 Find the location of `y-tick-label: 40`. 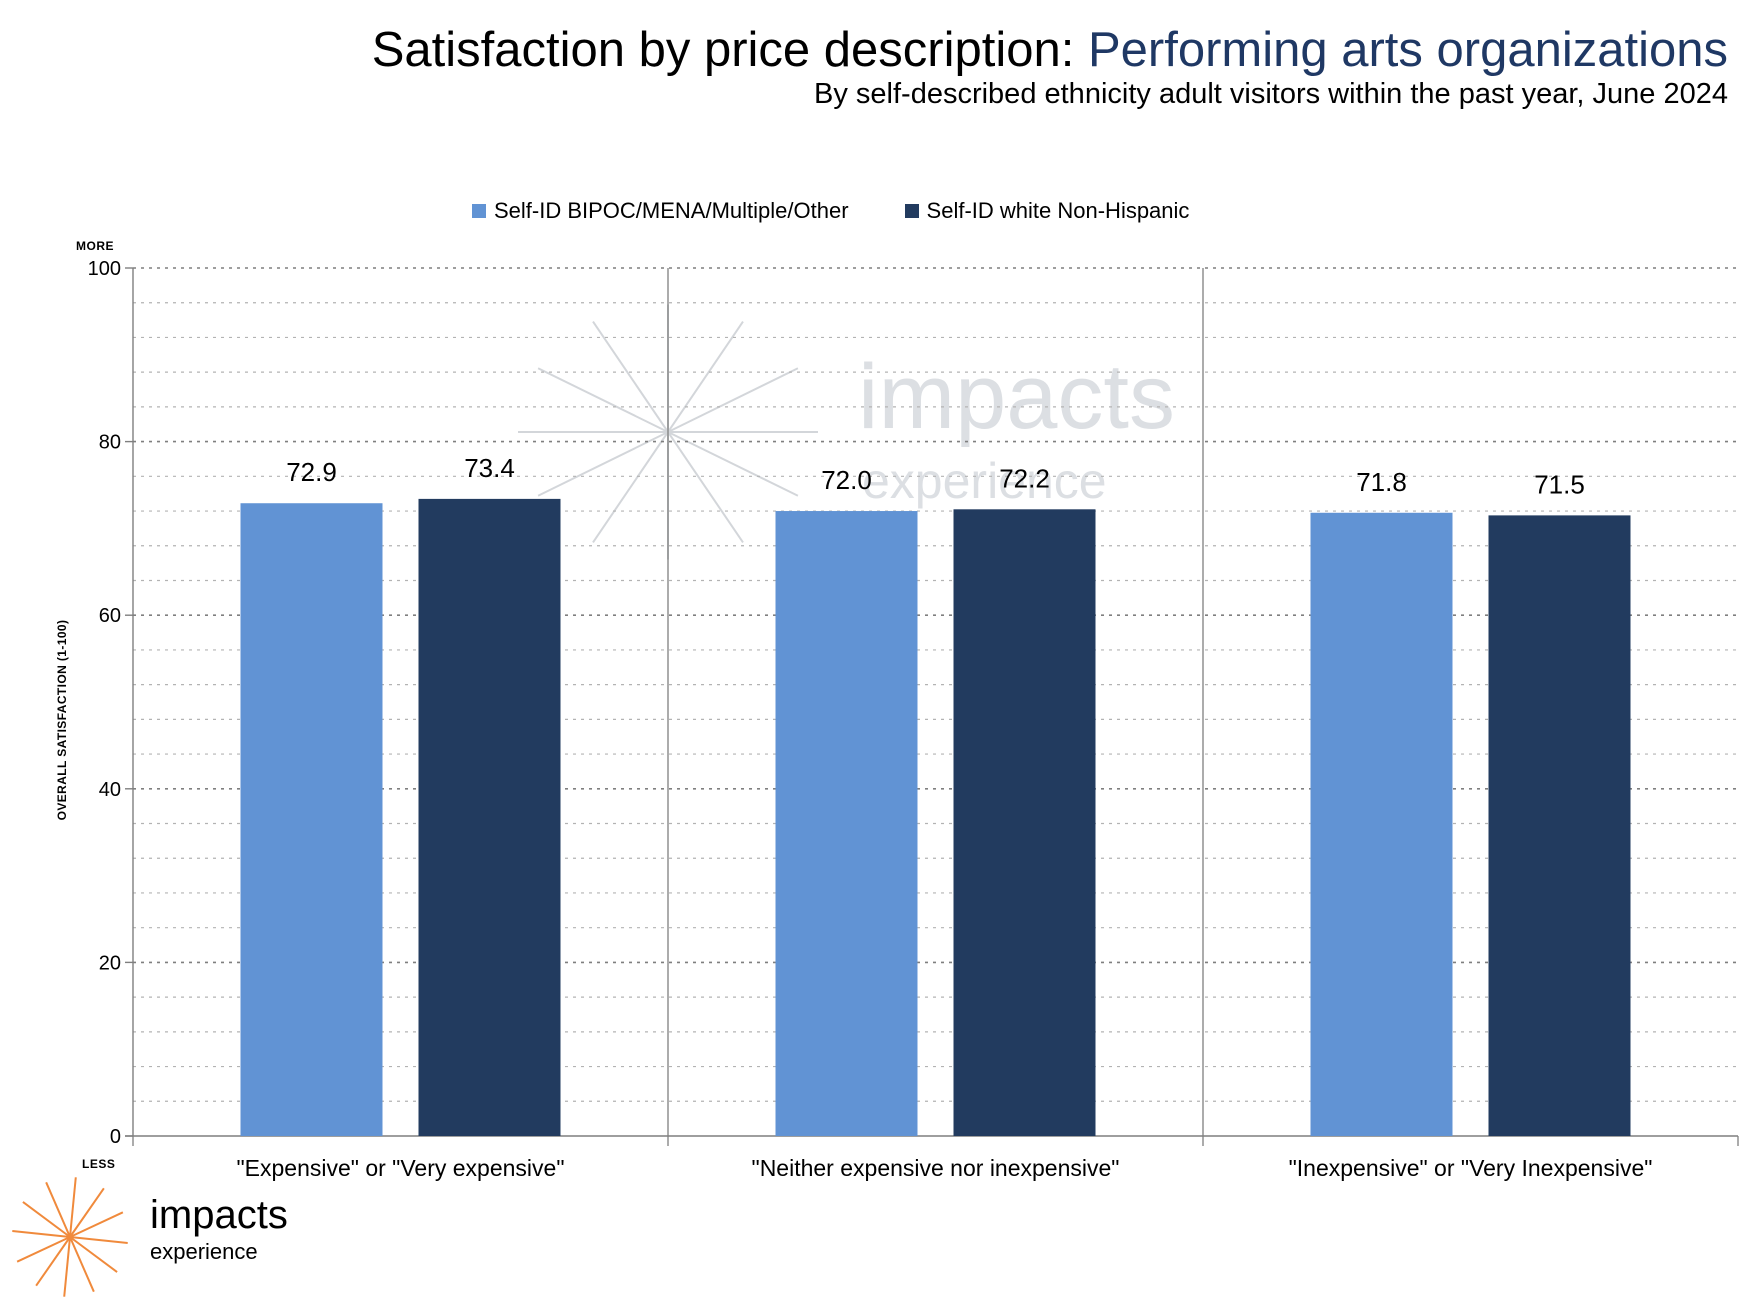

y-tick-label: 40 is located at coordinates (110, 790).